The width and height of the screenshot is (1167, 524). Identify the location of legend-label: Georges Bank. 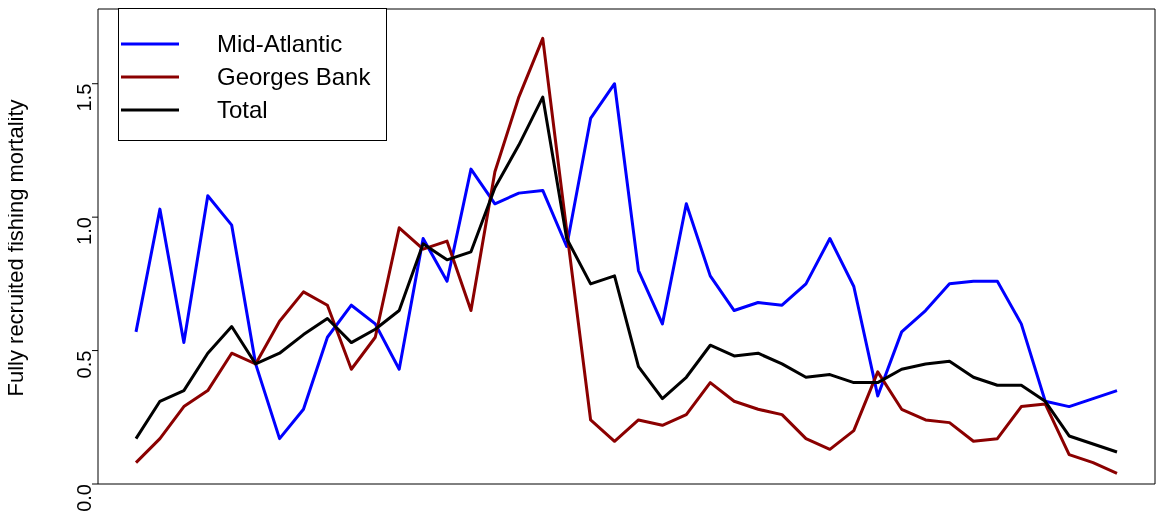
(294, 77).